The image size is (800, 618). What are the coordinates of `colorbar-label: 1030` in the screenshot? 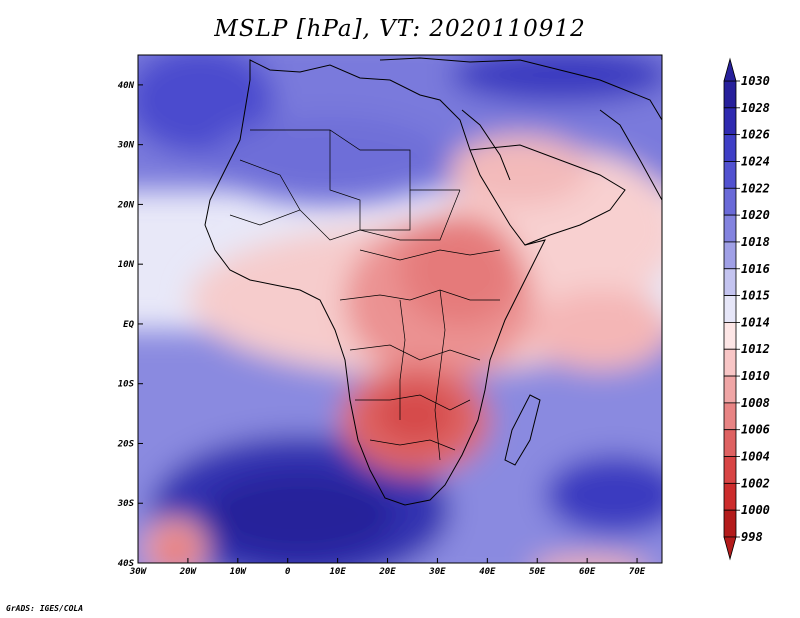 It's located at (755, 81).